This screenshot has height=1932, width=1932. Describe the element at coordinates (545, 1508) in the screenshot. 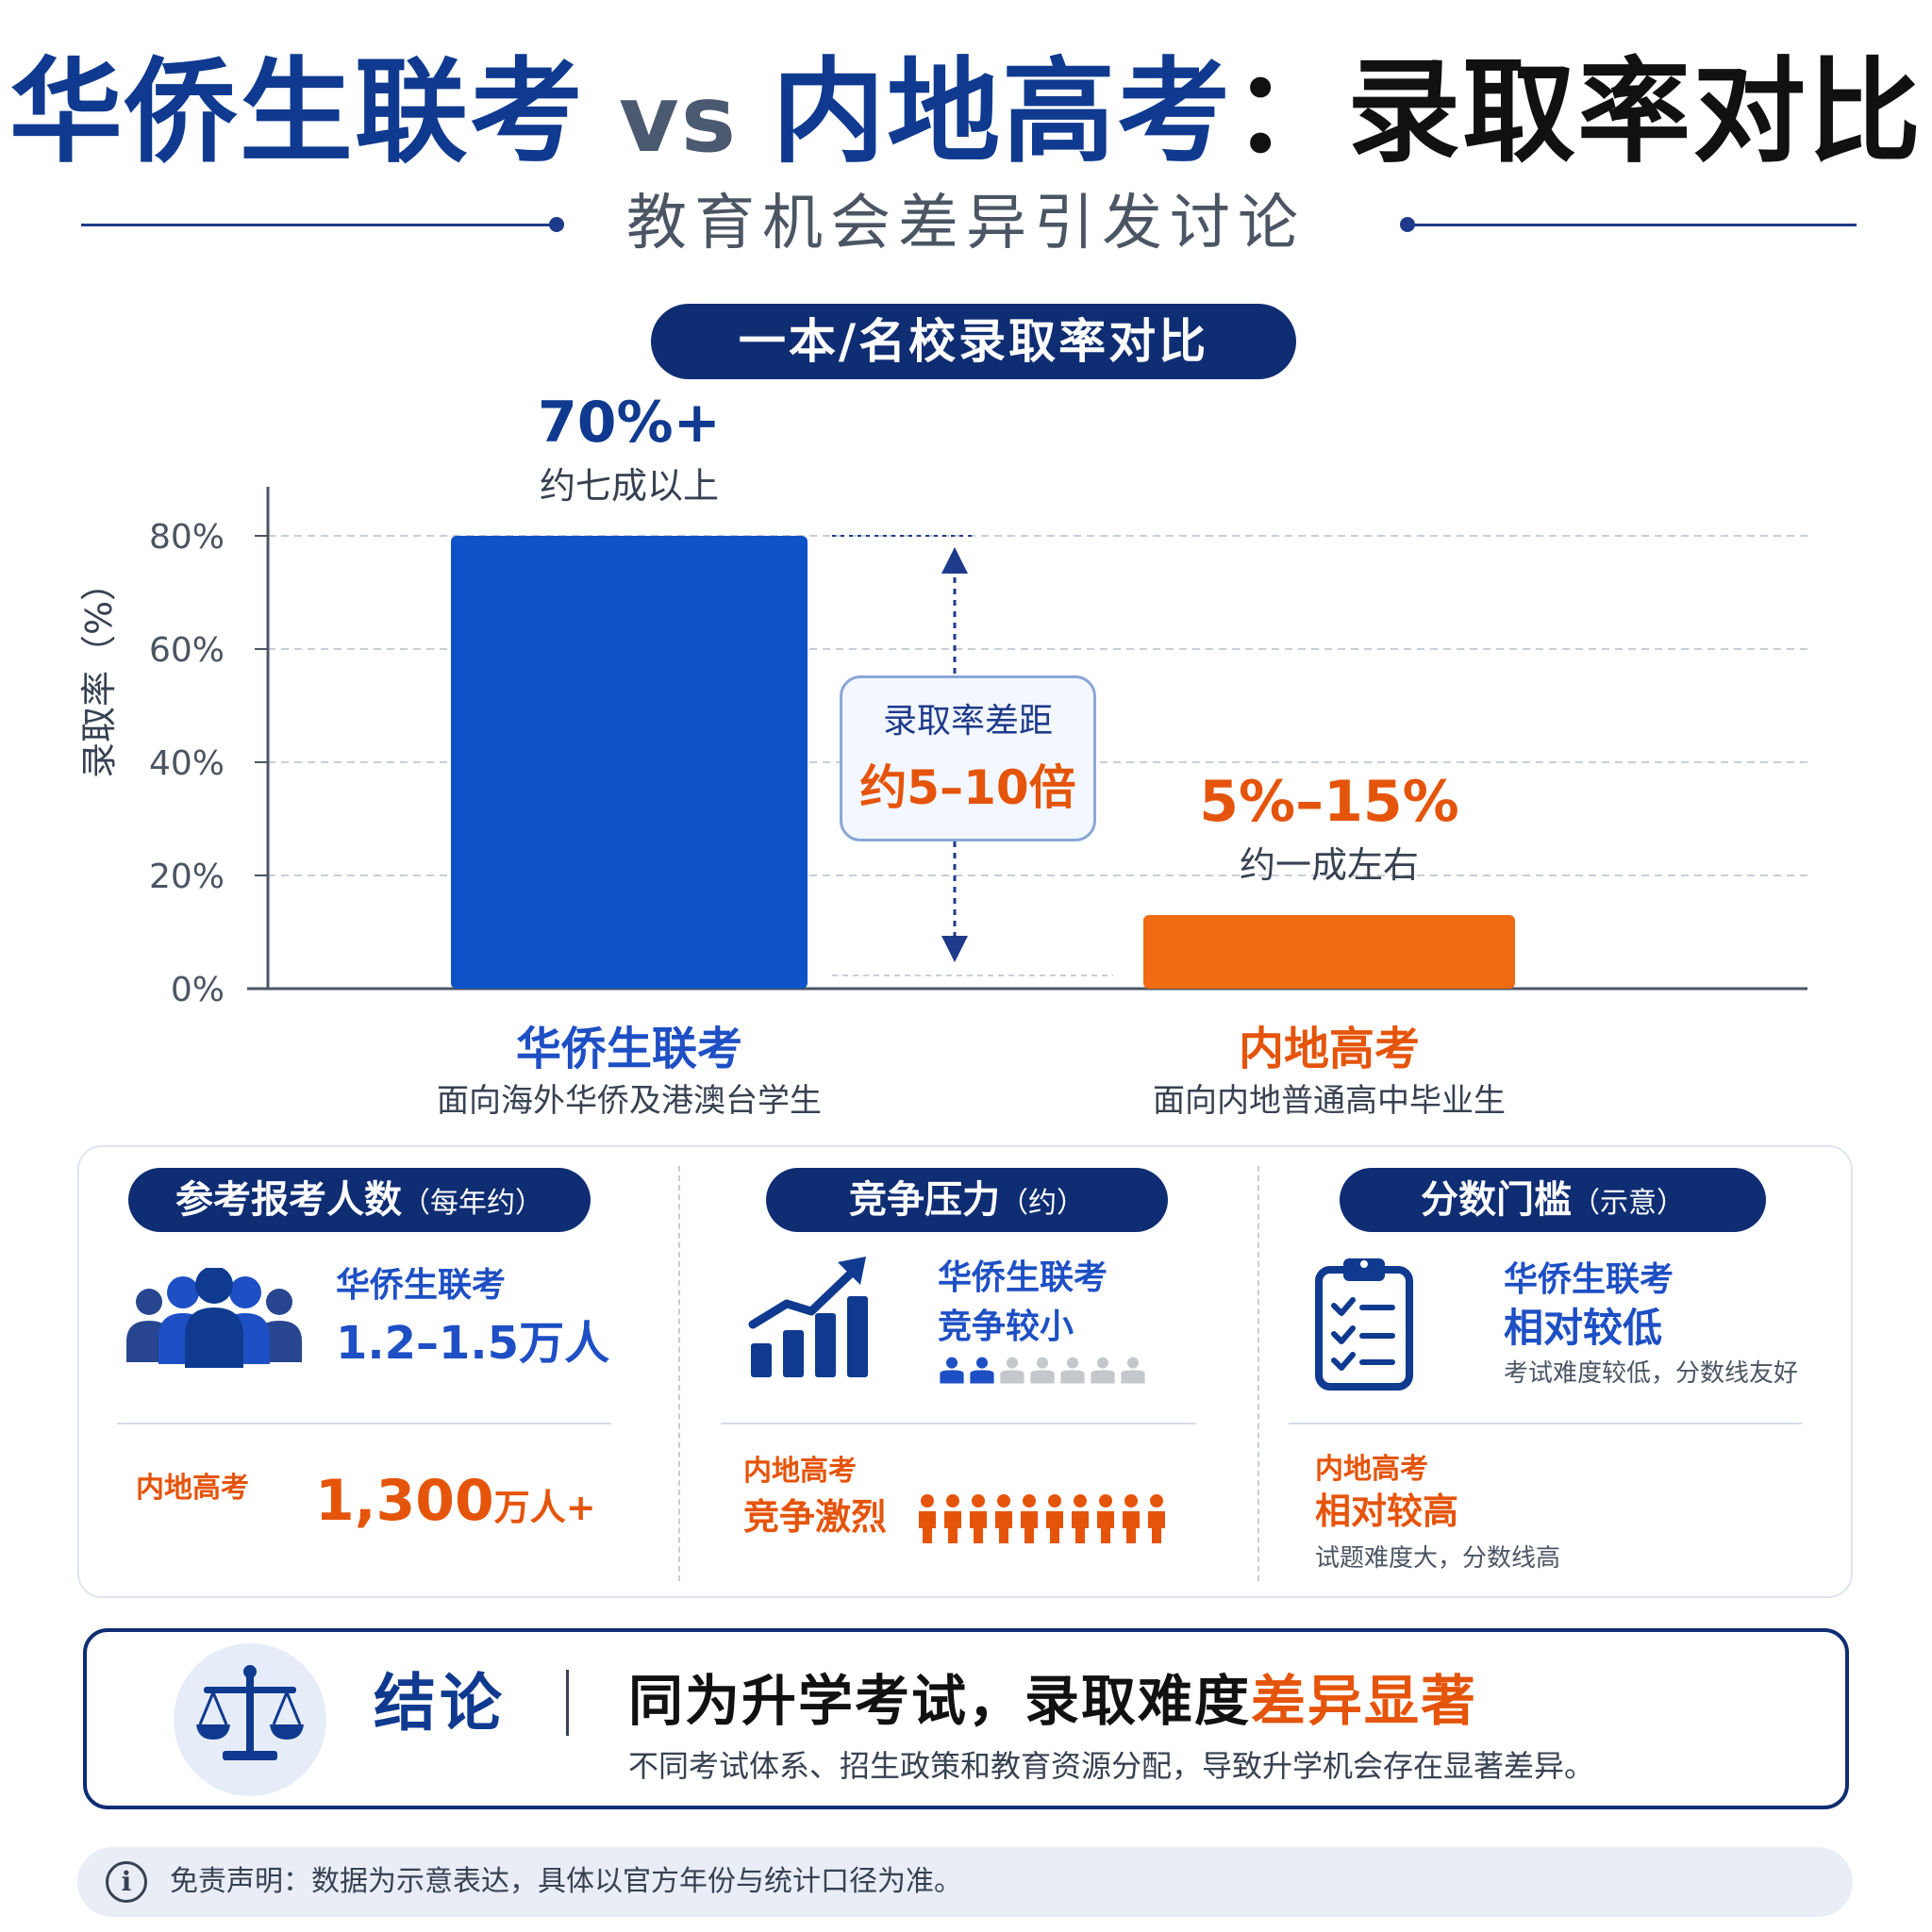

I see `population-mainland-unit: 万人+` at that location.